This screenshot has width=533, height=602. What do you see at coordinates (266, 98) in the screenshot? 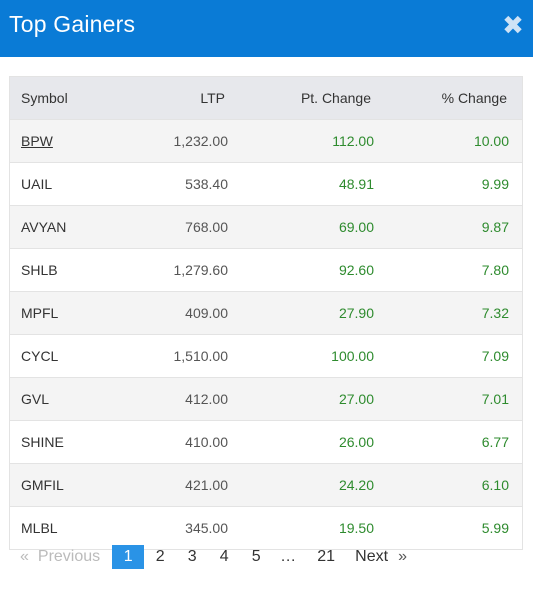
I see `table-header-row: Symbol LTP Pt. Change % Change` at bounding box center [266, 98].